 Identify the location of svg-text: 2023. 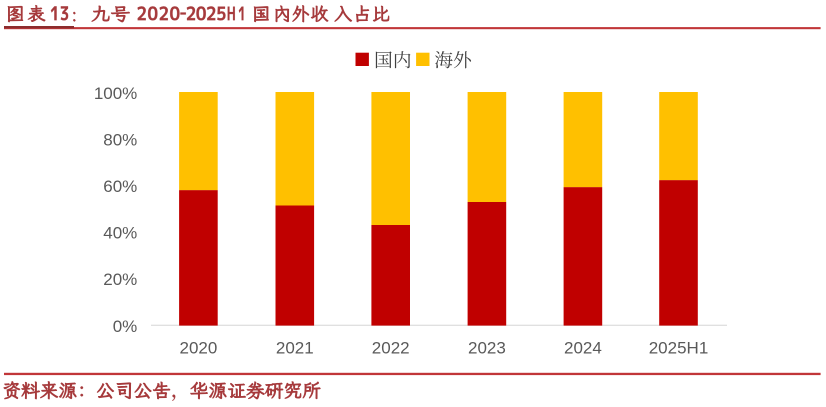
(487, 347).